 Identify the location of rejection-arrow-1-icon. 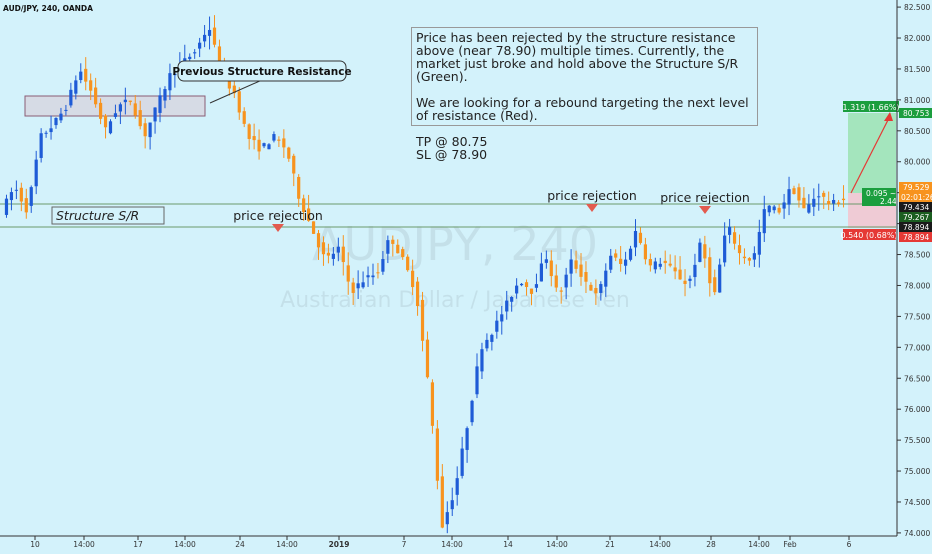
(278, 228).